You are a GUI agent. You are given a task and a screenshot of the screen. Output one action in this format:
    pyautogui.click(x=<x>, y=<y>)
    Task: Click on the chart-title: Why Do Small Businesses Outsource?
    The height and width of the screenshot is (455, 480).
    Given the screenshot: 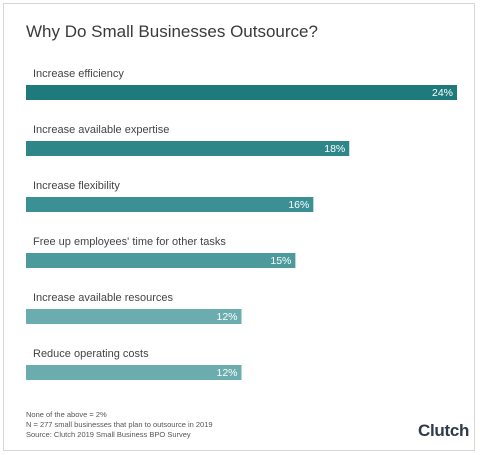 What is the action you would take?
    pyautogui.click(x=172, y=31)
    